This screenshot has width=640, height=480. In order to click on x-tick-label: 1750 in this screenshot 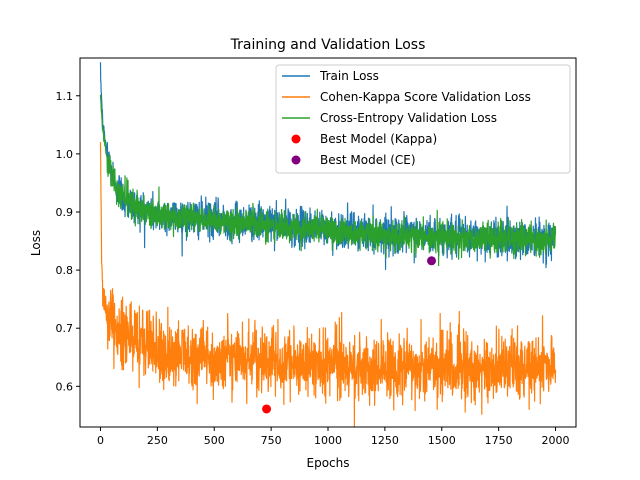, I will do `click(499, 440)`.